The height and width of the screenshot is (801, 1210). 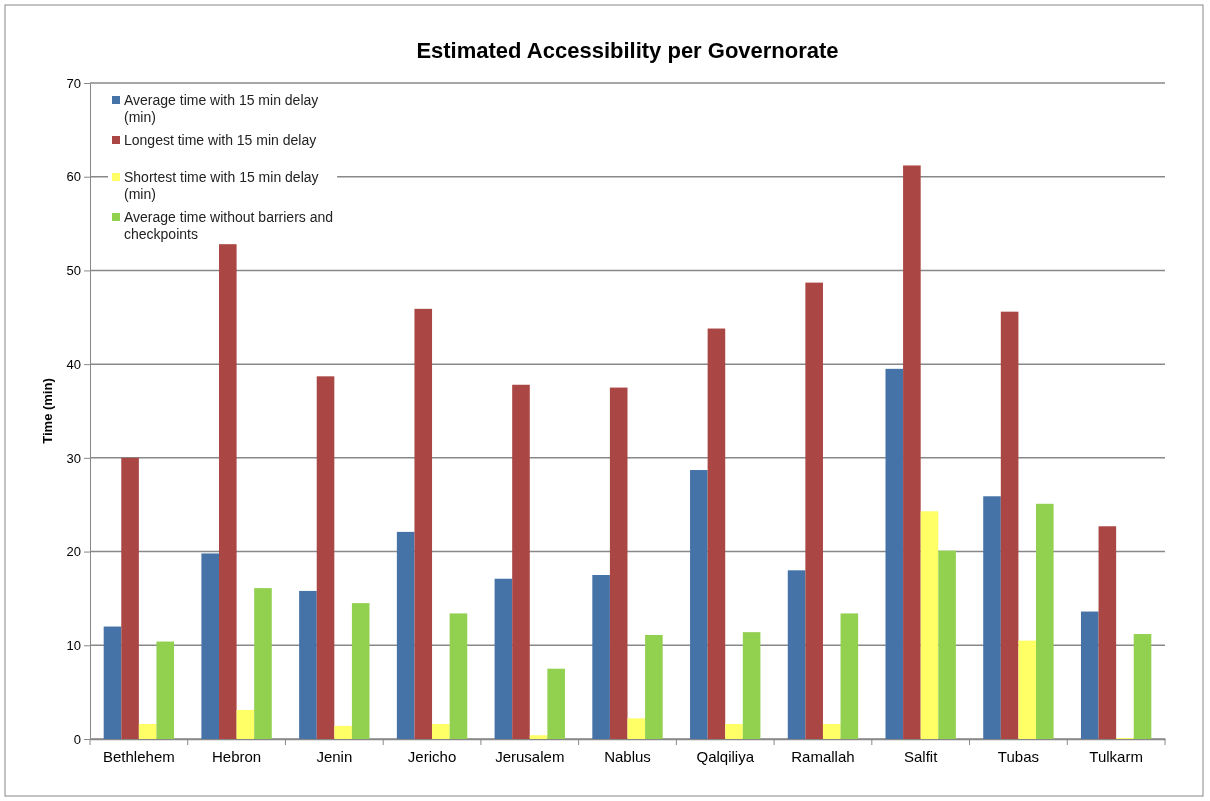 I want to click on x-tick-label: Jerusalem, so click(x=530, y=756).